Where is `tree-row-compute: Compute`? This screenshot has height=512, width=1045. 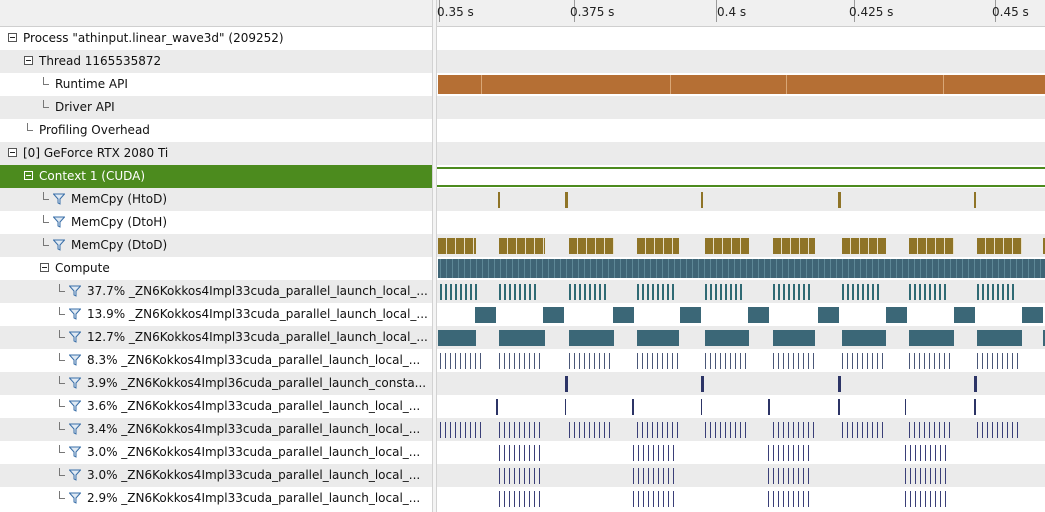 tree-row-compute: Compute is located at coordinates (216, 268).